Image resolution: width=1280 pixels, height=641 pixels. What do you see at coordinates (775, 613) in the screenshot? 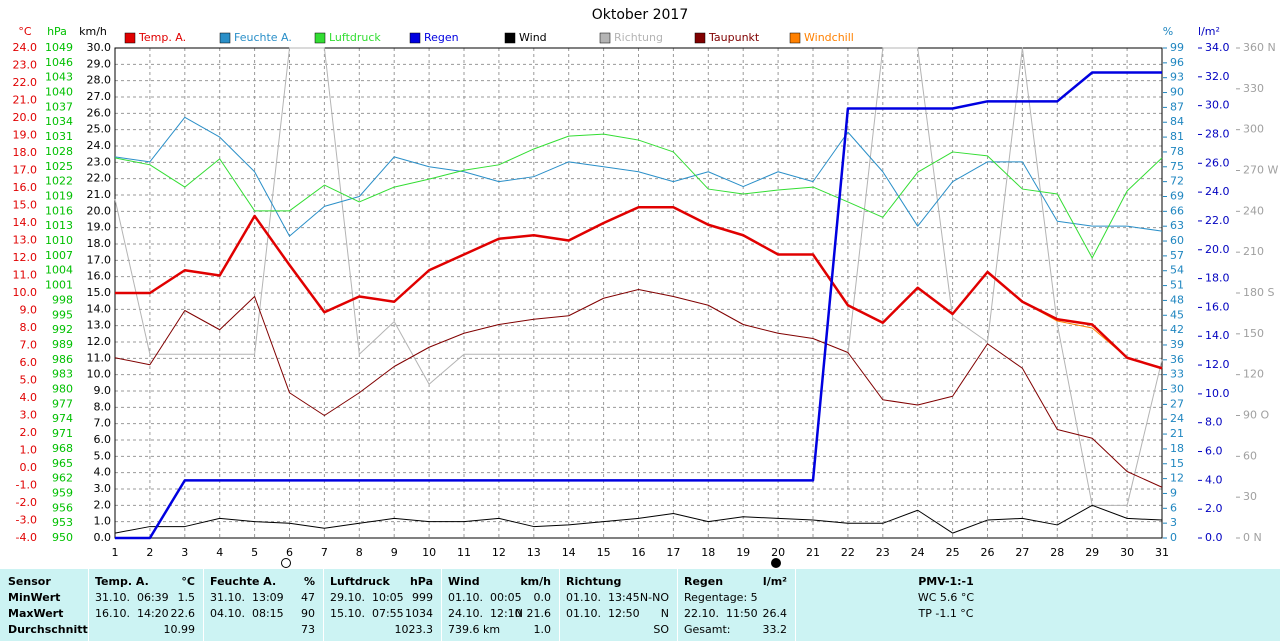
I see `cell-right: 26.4` at bounding box center [775, 613].